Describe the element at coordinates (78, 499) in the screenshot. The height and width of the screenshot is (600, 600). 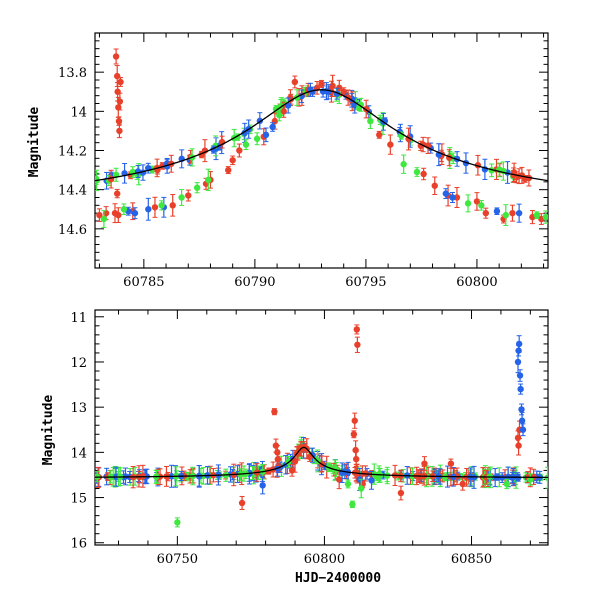
I see `bottom-y-tick-label: 15` at that location.